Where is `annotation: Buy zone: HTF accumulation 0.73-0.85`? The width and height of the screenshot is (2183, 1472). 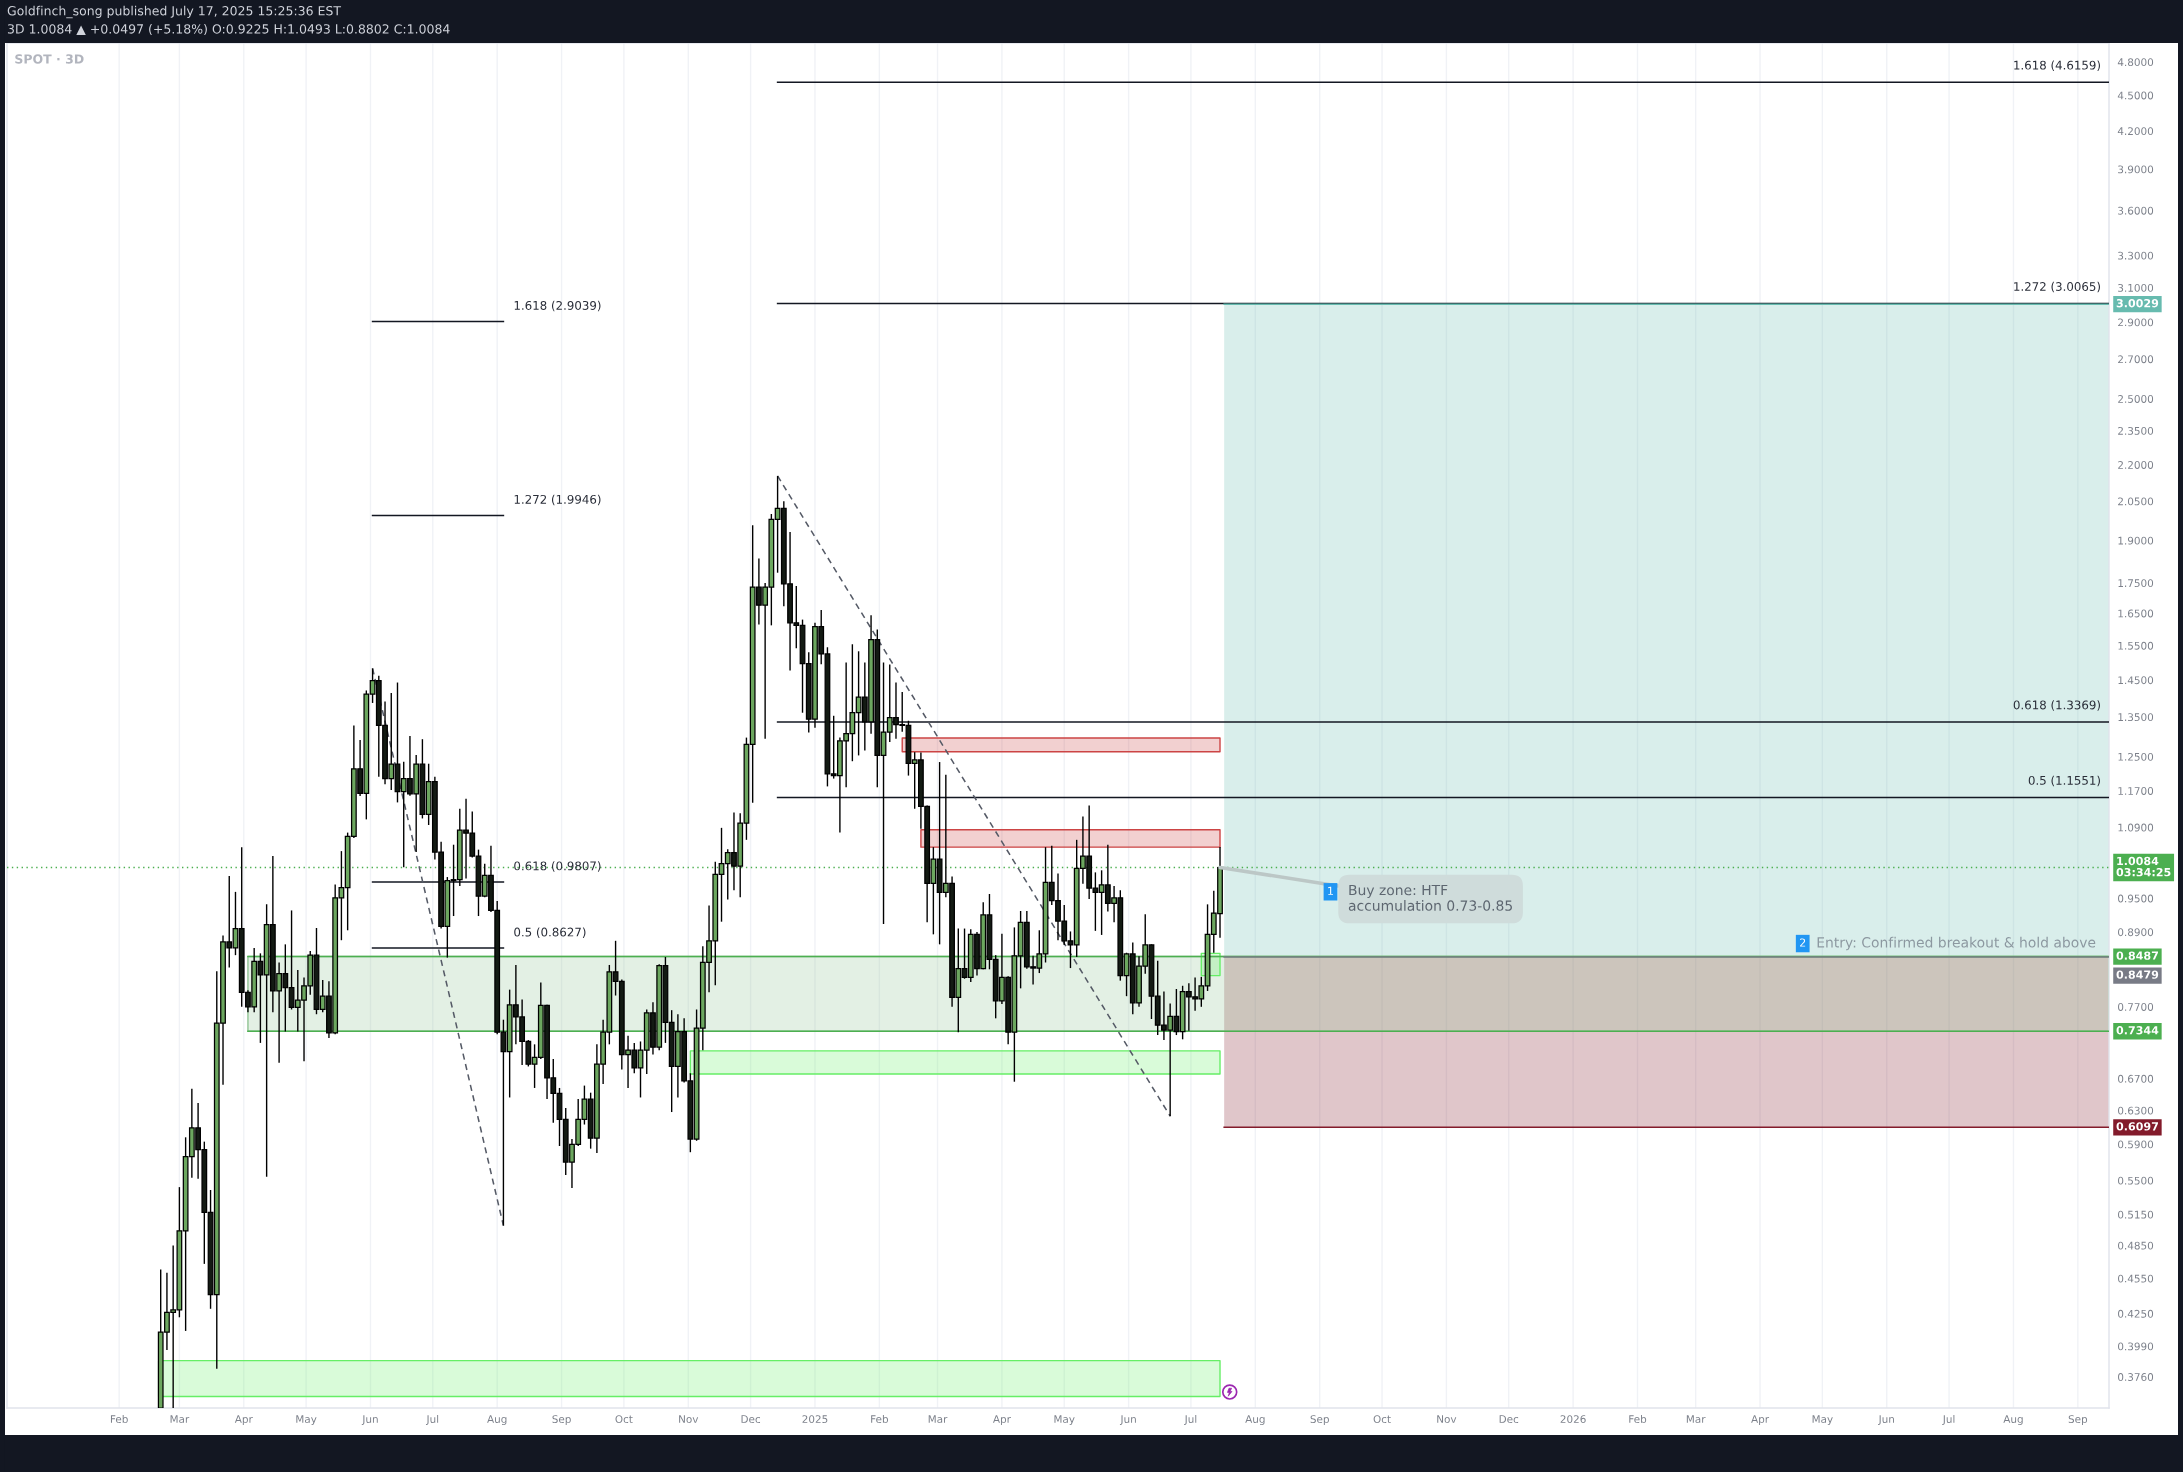 annotation: Buy zone: HTF accumulation 0.73-0.85 is located at coordinates (1430, 897).